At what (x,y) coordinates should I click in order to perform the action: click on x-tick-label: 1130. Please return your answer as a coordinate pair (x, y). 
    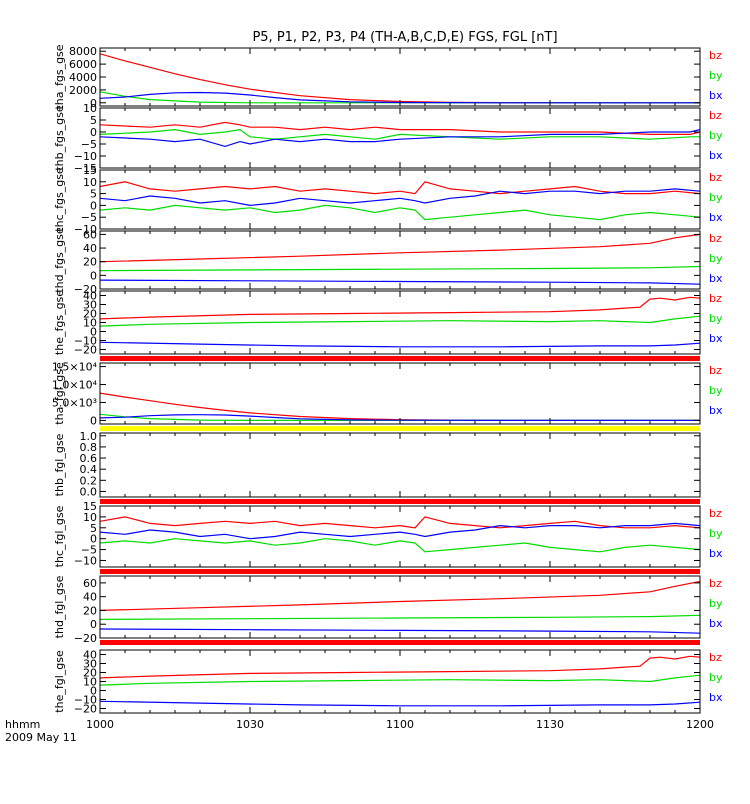
    Looking at the image, I should click on (550, 724).